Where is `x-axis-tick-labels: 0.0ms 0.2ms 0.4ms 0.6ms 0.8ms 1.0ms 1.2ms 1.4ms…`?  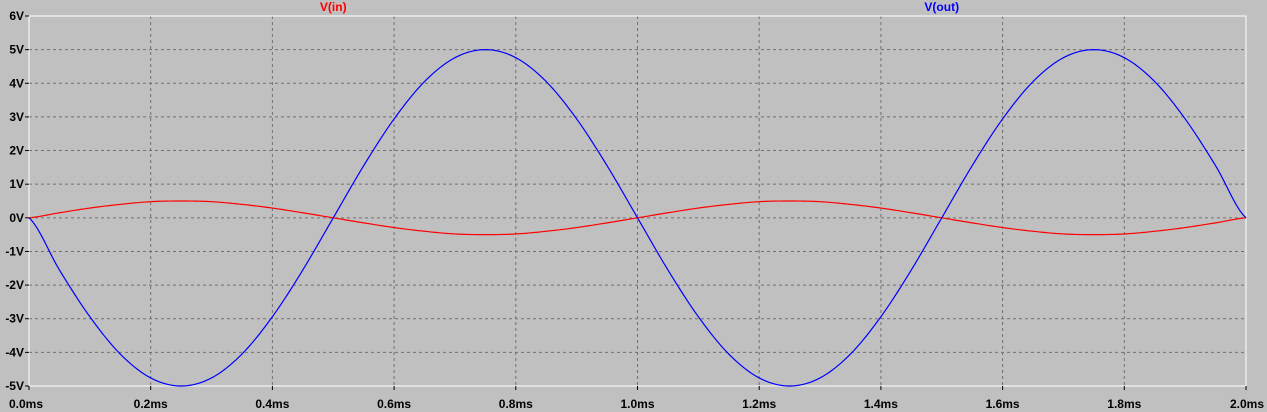 x-axis-tick-labels: 0.0ms 0.2ms 0.4ms 0.6ms 0.8ms 1.0ms 1.2ms 1.4ms… is located at coordinates (636, 398).